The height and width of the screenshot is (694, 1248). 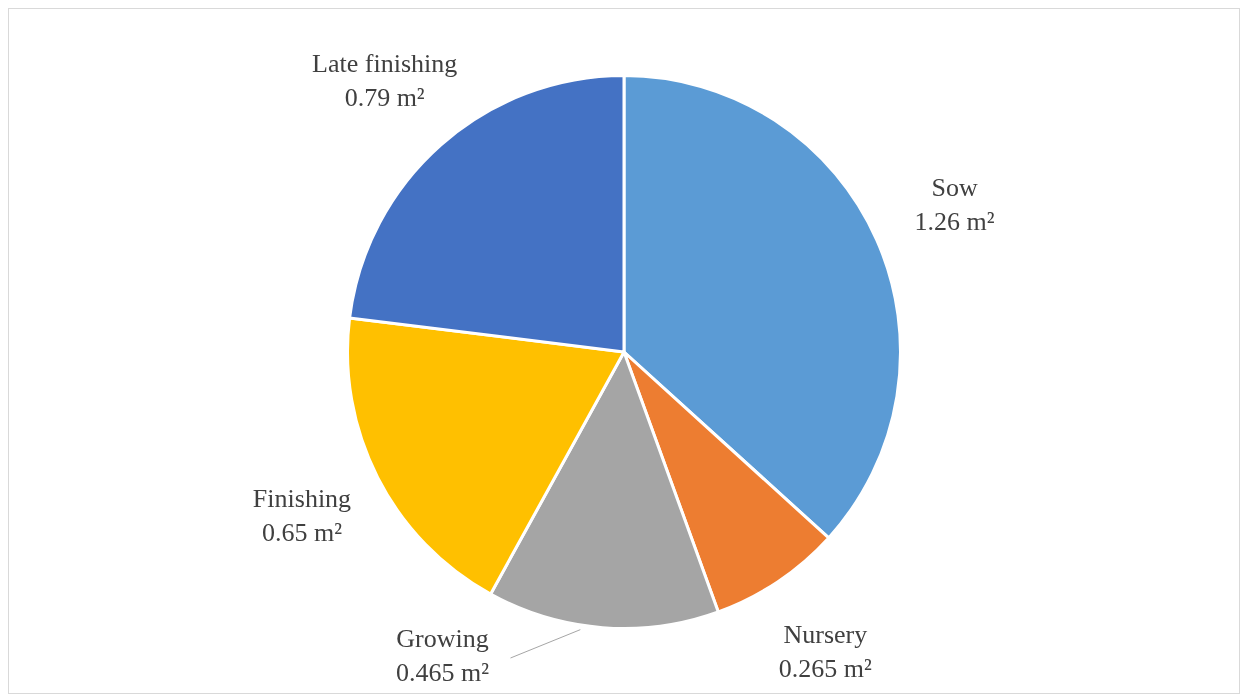 What do you see at coordinates (825, 635) in the screenshot?
I see `slice-label: Nursery` at bounding box center [825, 635].